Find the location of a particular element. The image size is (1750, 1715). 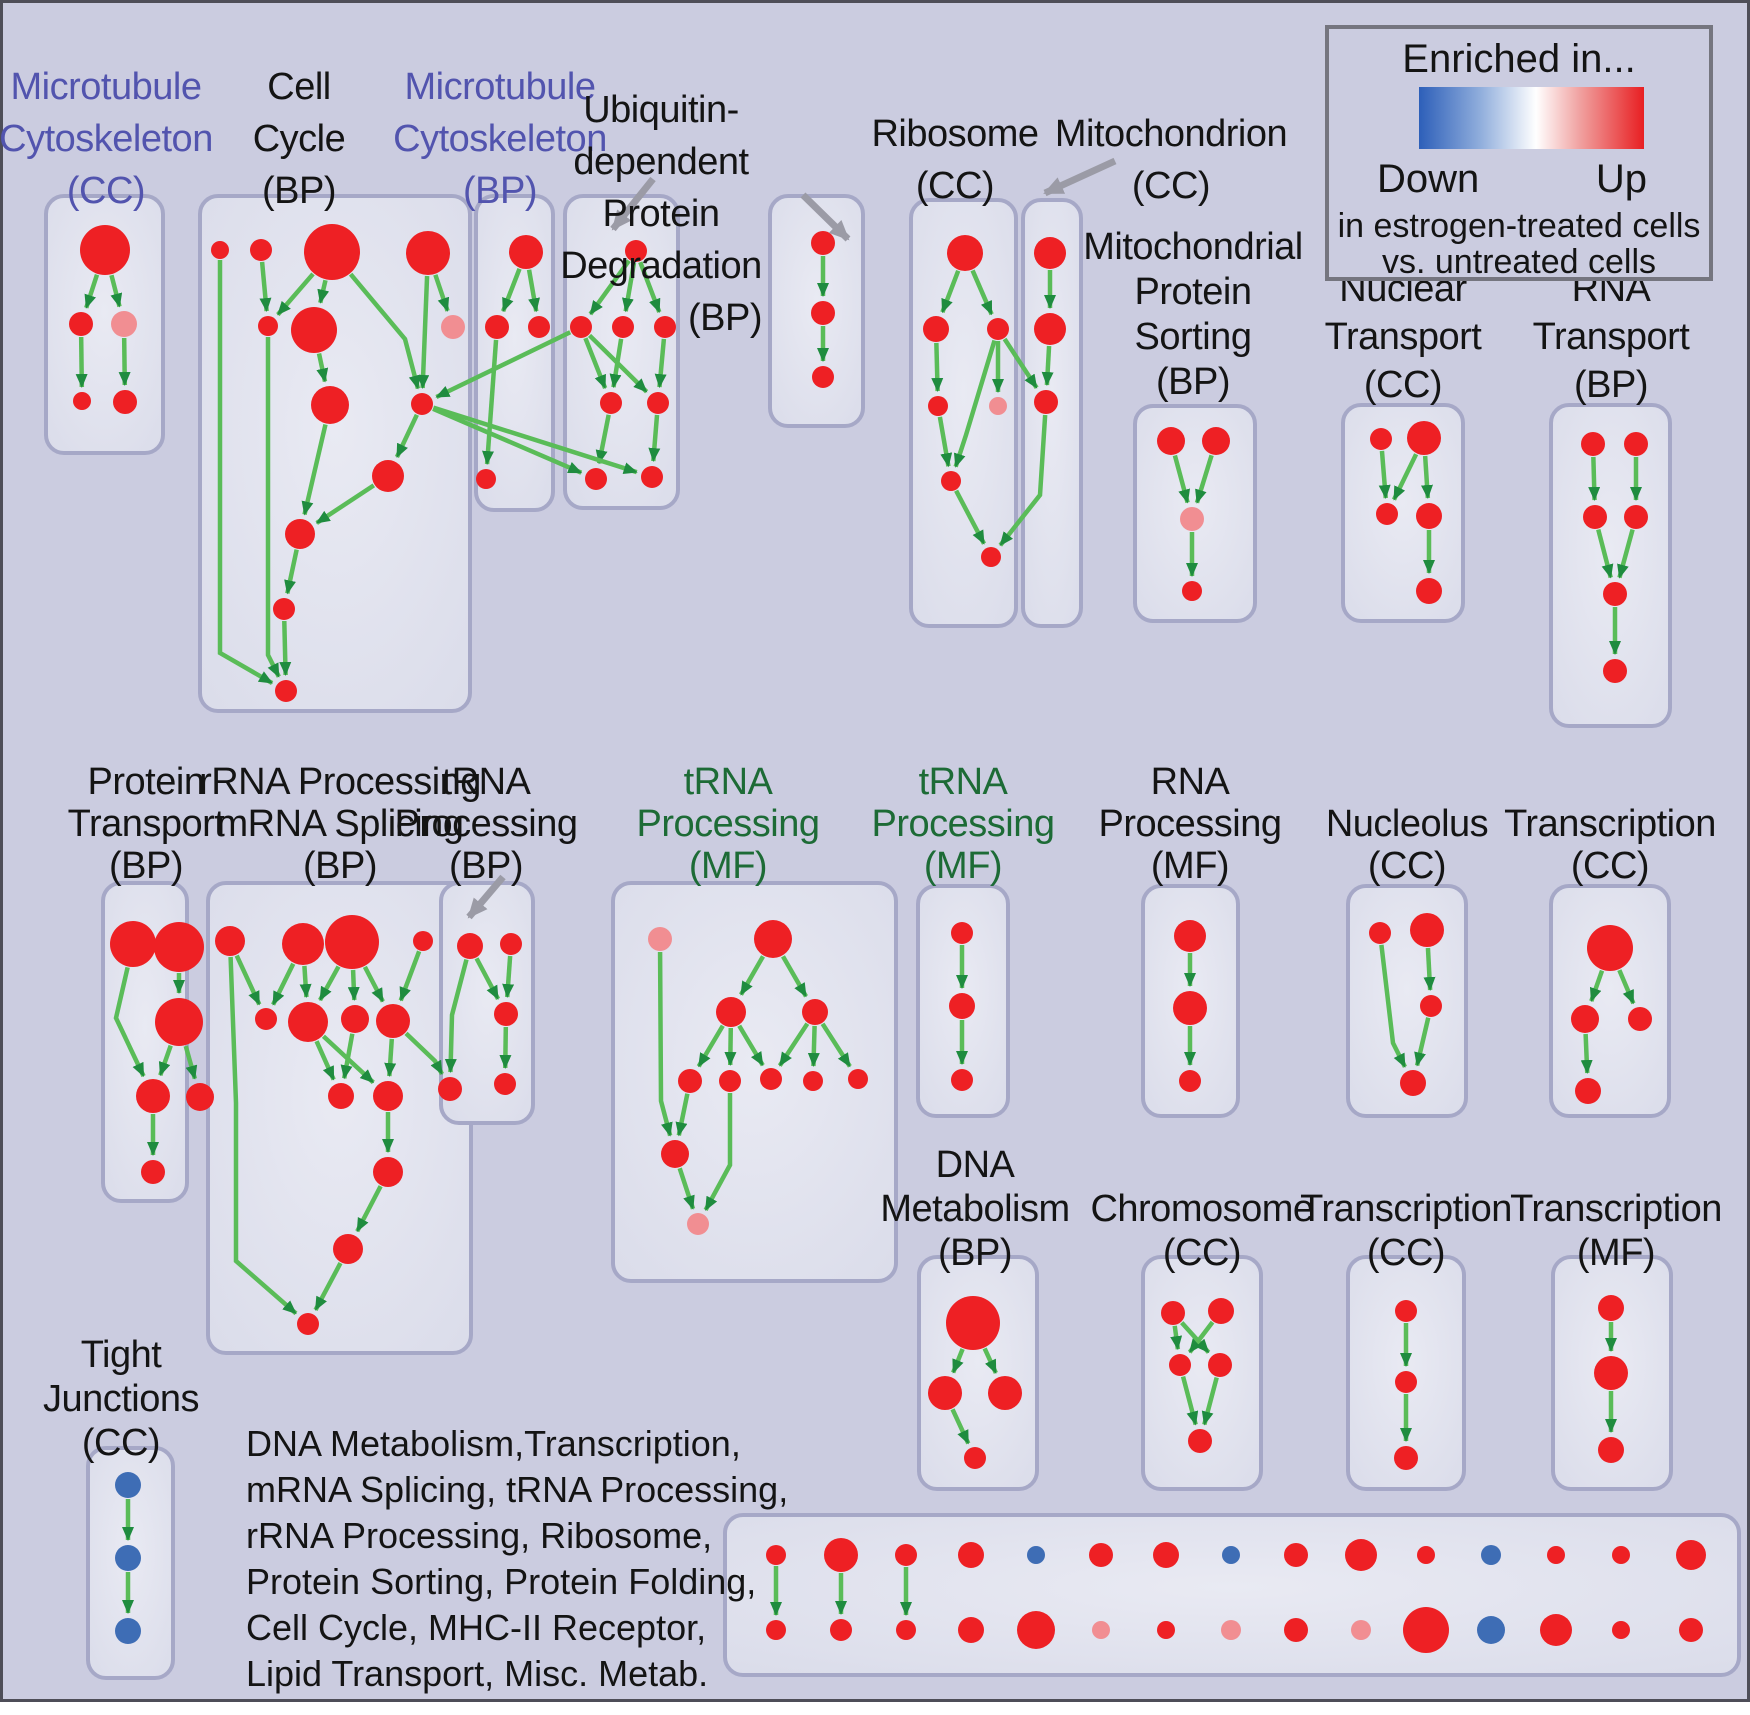

group-label-line: Transport is located at coordinates (1611, 337).